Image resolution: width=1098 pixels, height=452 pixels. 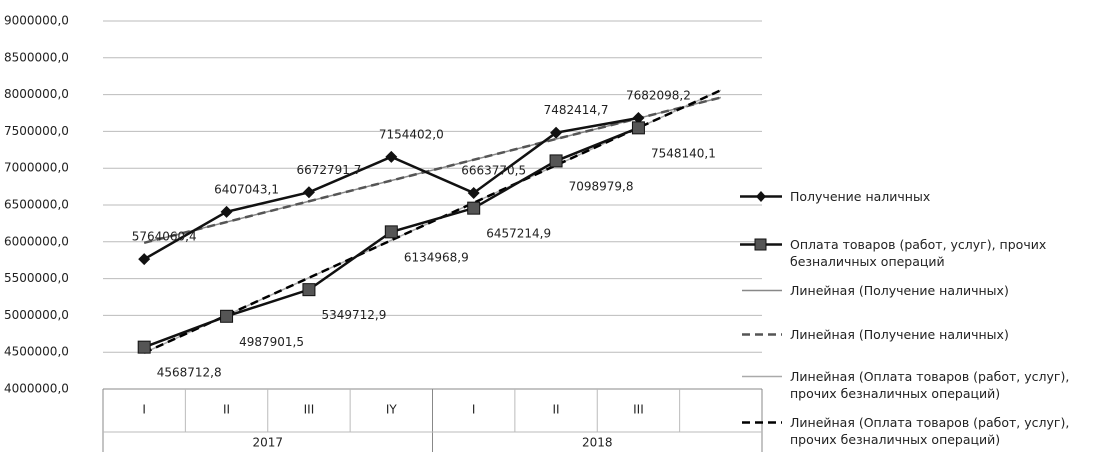 What do you see at coordinates (271, 342) in the screenshot?
I see `data-label: 4987901,5` at bounding box center [271, 342].